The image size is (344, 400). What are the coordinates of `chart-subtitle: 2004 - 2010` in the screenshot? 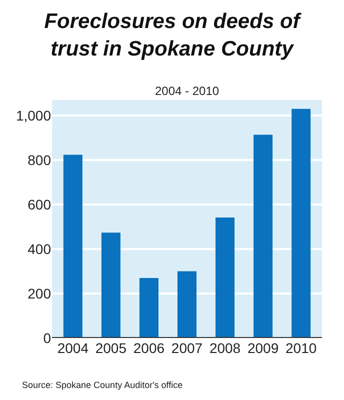 It's located at (187, 91).